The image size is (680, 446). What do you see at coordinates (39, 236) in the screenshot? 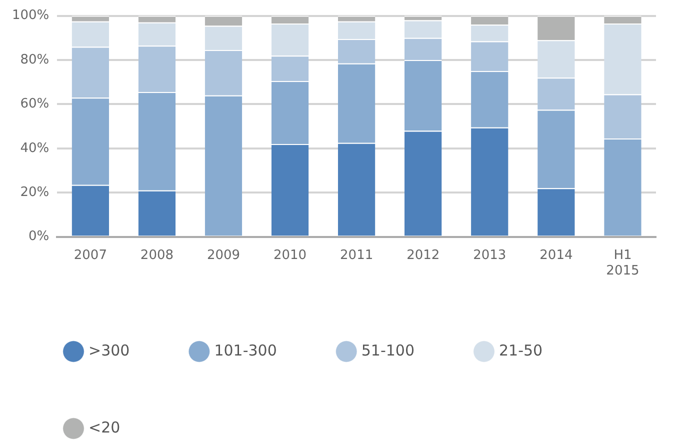
I see `y-tick-label: 0%` at bounding box center [39, 236].